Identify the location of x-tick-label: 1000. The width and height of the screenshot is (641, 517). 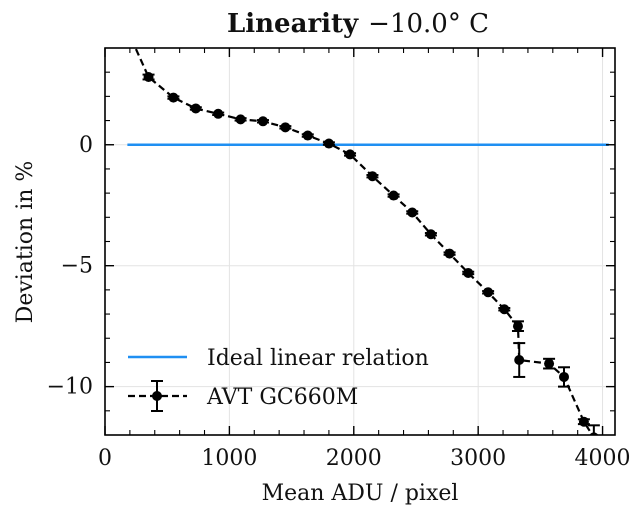
(229, 458).